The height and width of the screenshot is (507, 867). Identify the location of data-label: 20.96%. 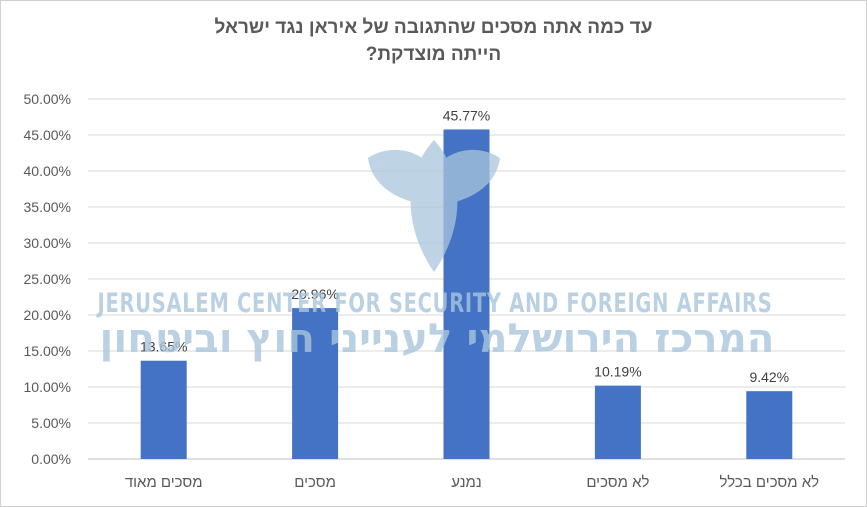
(314, 294).